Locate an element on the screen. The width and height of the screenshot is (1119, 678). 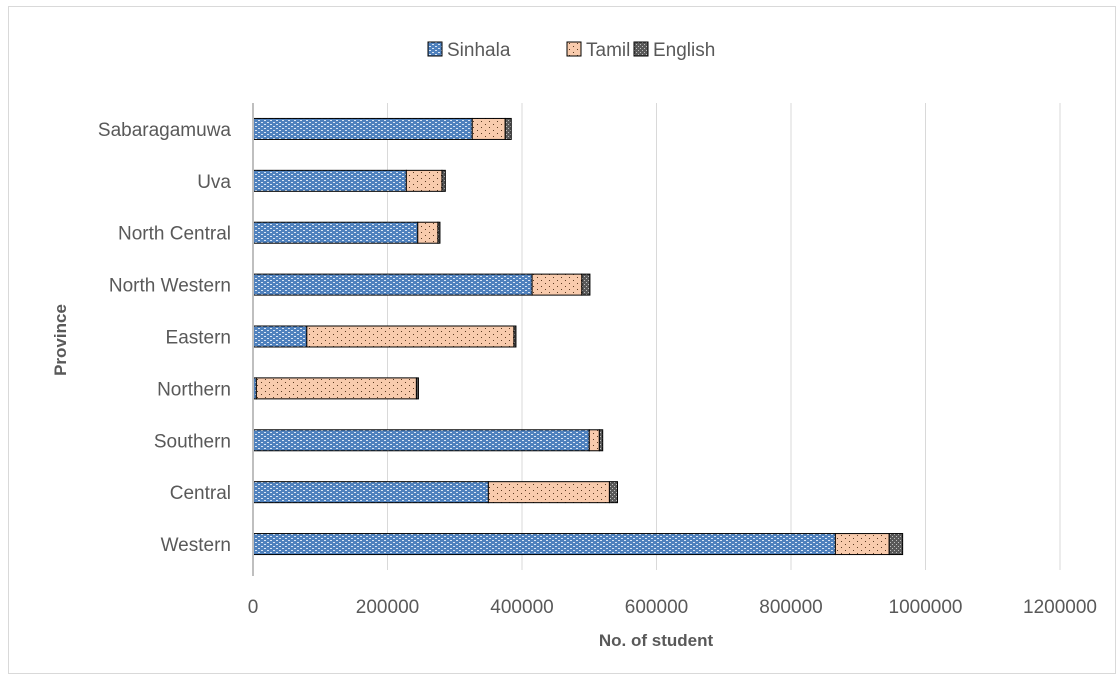
bar-english-northern is located at coordinates (417, 388).